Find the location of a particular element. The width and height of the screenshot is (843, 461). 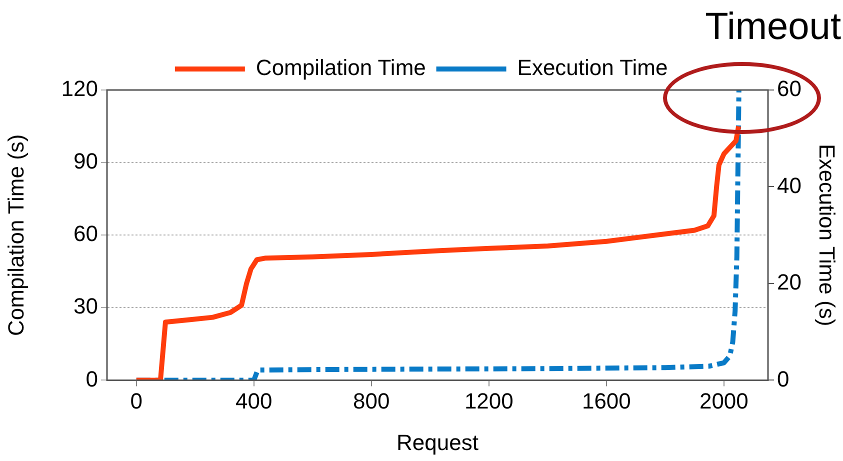

y-tick-label: 120 is located at coordinates (79, 89).